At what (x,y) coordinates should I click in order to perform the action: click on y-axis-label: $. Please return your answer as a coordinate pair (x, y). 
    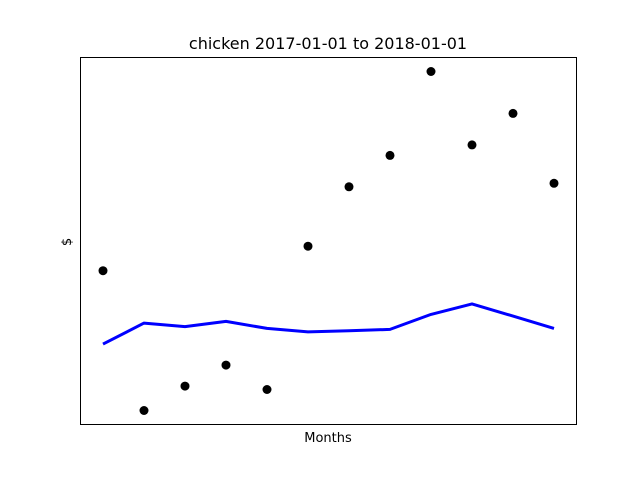
    Looking at the image, I should click on (67, 242).